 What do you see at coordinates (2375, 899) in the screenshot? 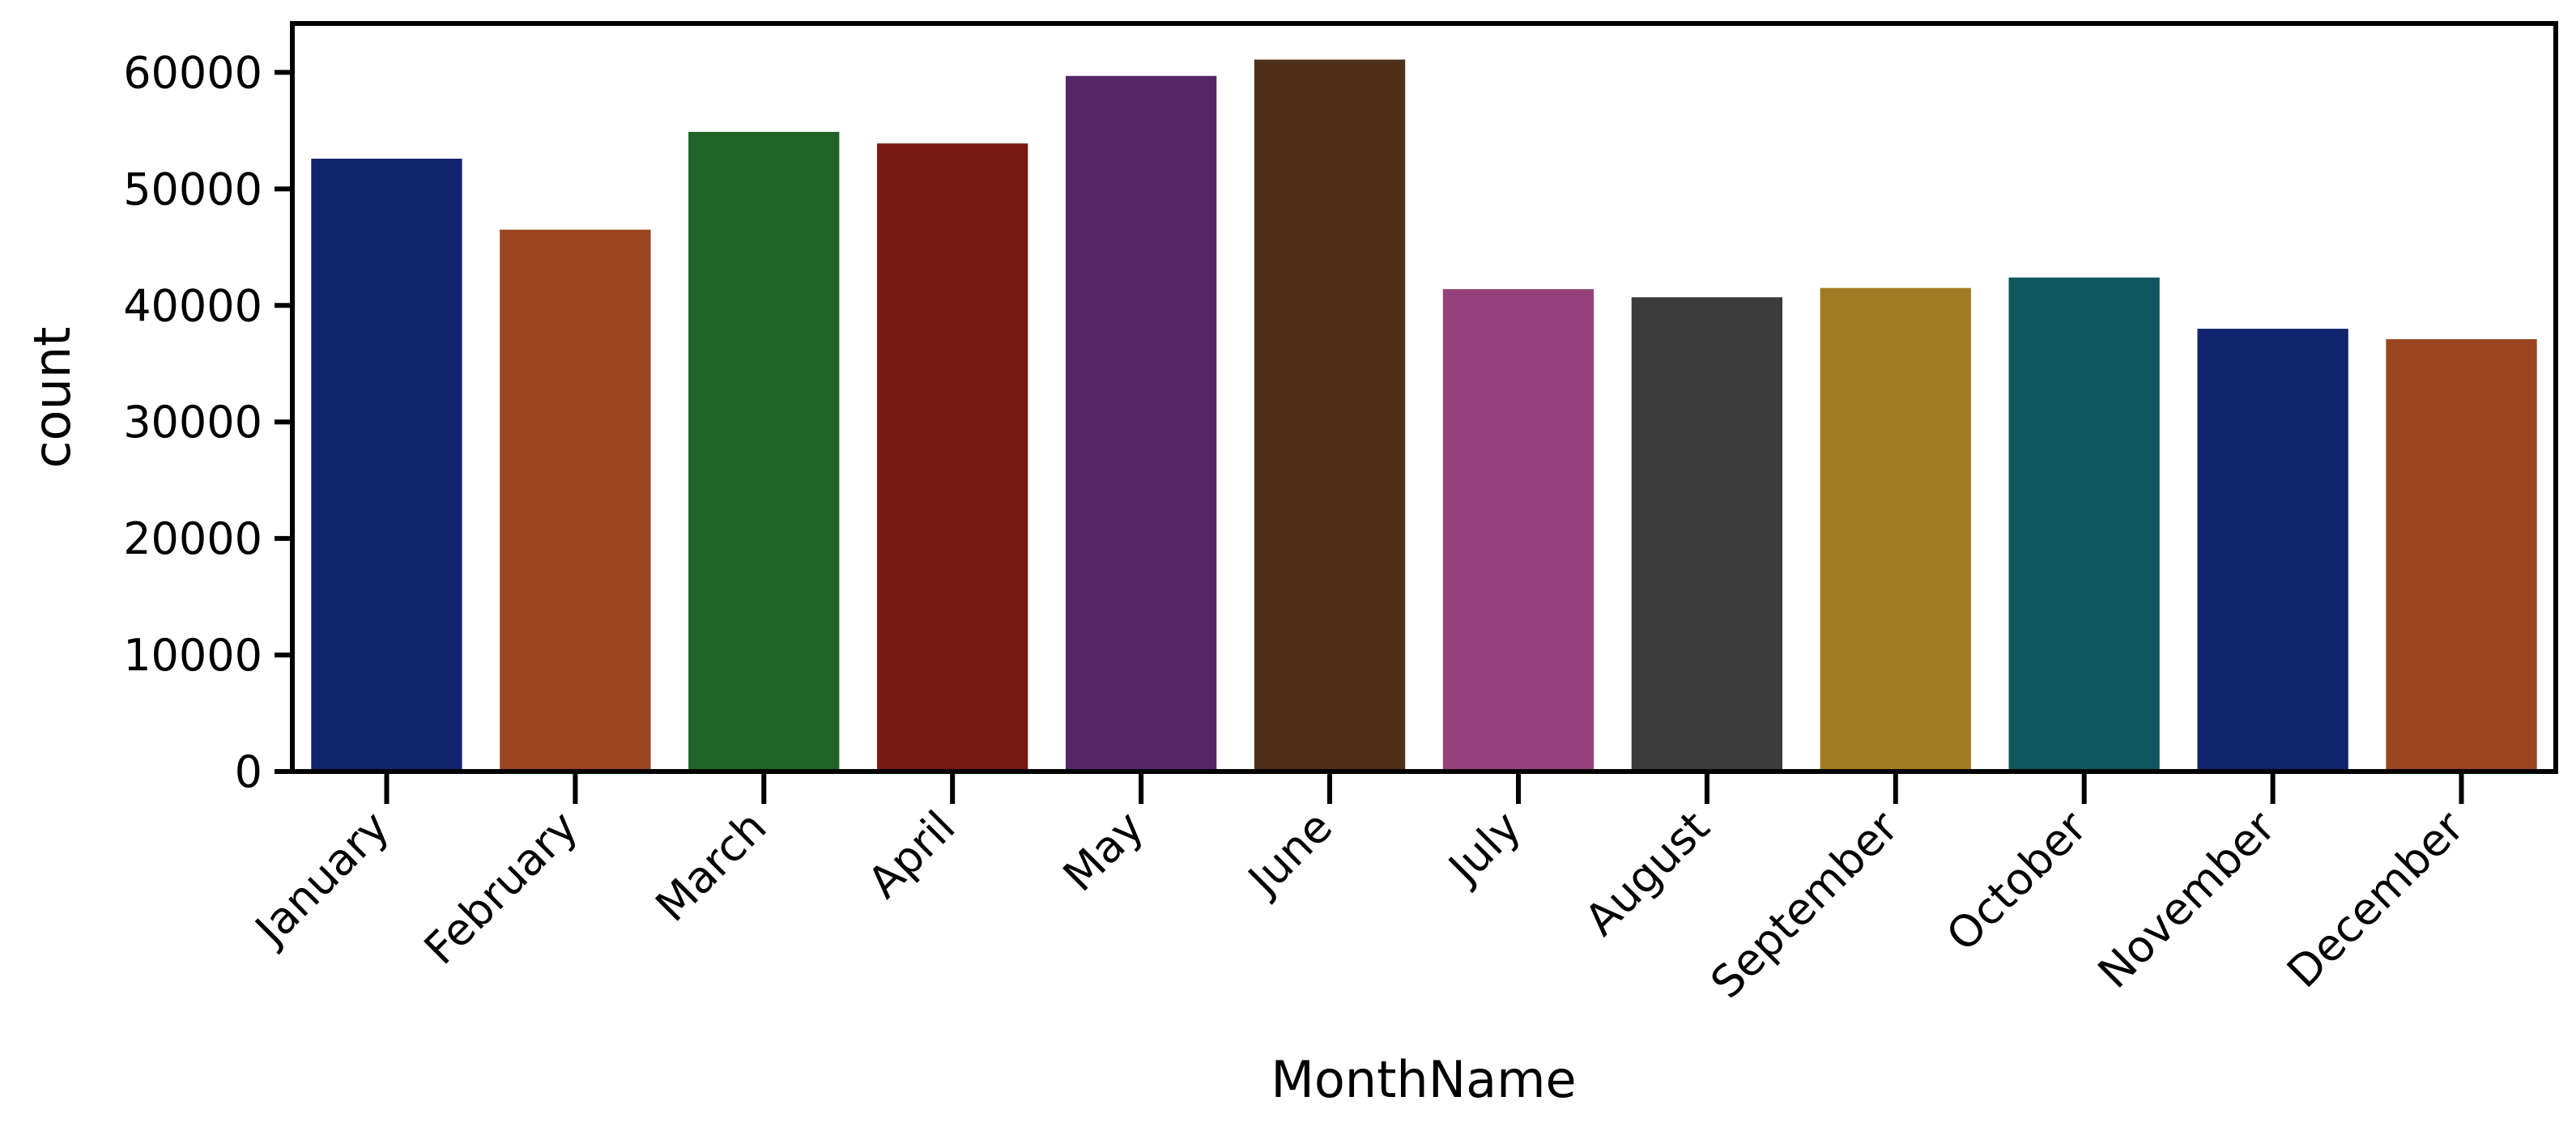
I see `x-tick-label: December` at bounding box center [2375, 899].